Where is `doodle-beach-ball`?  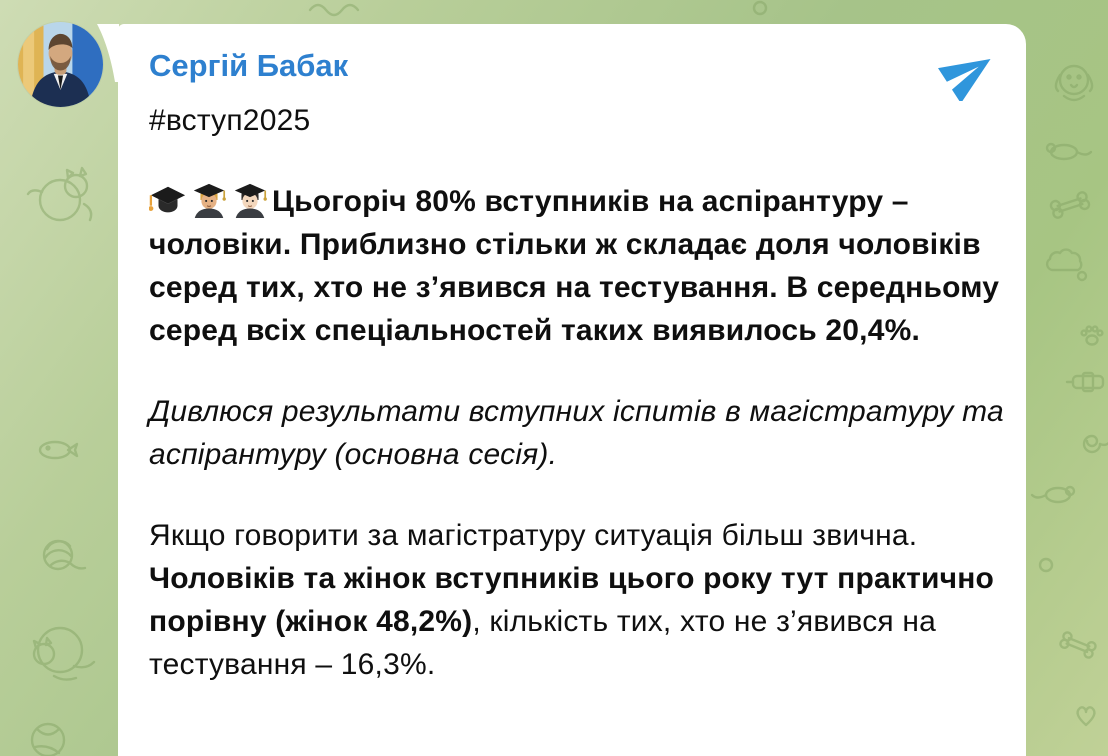
doodle-beach-ball is located at coordinates (48, 739).